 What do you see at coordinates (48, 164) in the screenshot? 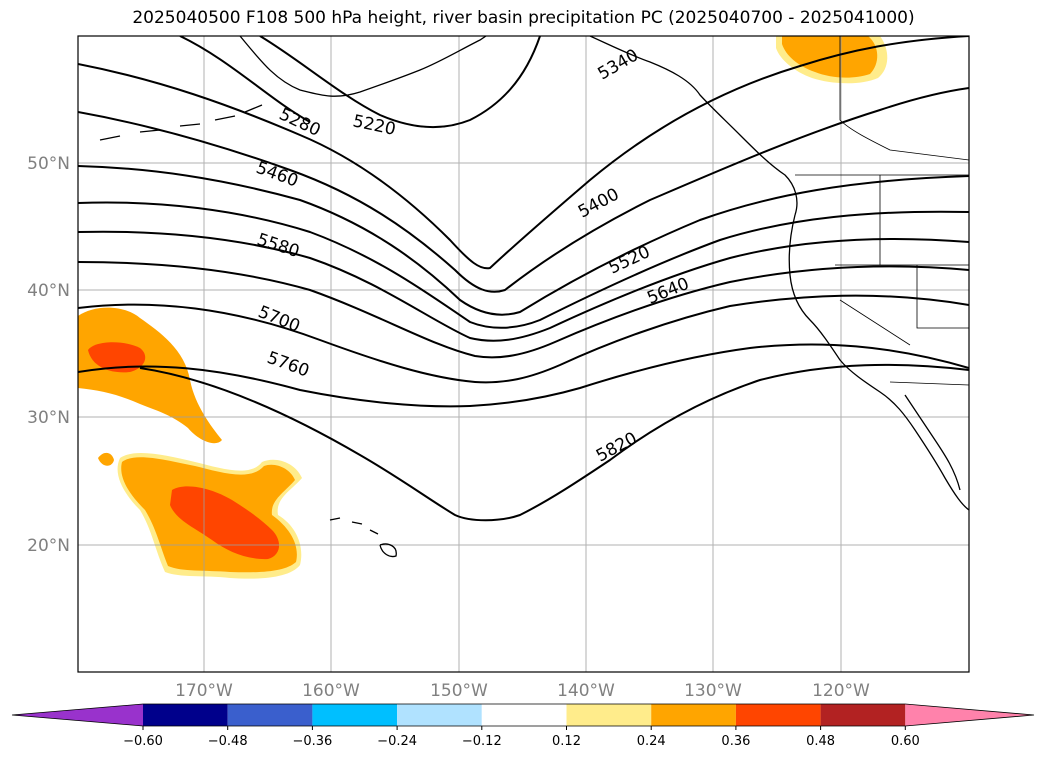
I see `lat-label: 50°N` at bounding box center [48, 164].